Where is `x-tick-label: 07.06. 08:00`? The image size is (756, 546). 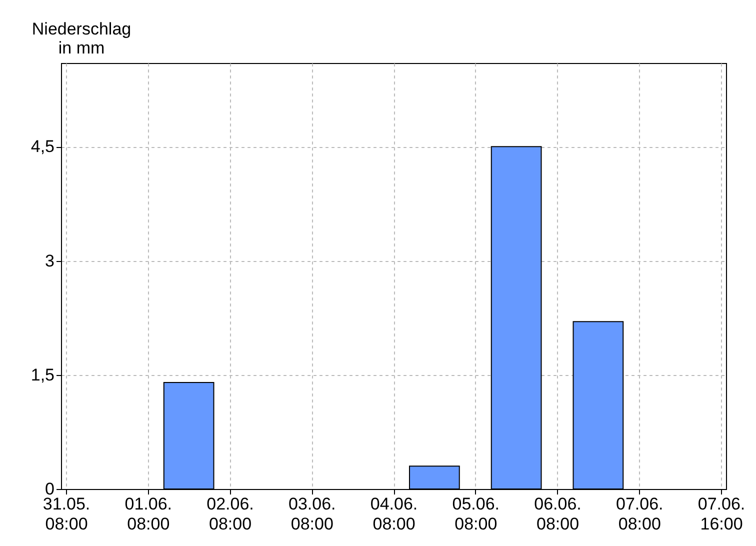 x-tick-label: 07.06. 08:00 is located at coordinates (640, 514).